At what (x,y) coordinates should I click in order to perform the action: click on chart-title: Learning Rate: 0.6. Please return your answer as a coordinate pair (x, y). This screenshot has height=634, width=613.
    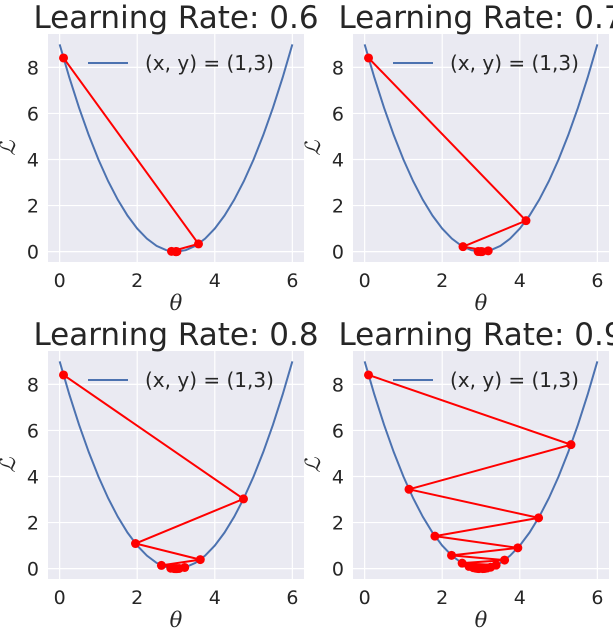
    Looking at the image, I should click on (175, 18).